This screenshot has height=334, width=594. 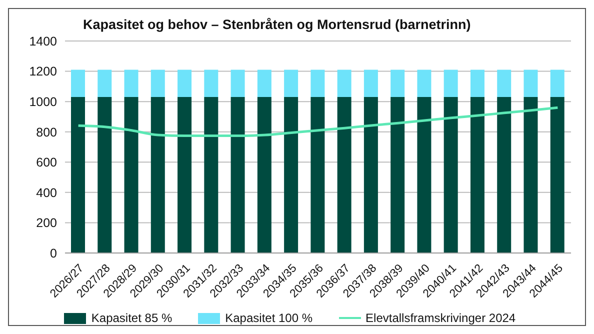 I want to click on y-tick-label: 400, so click(x=47, y=193).